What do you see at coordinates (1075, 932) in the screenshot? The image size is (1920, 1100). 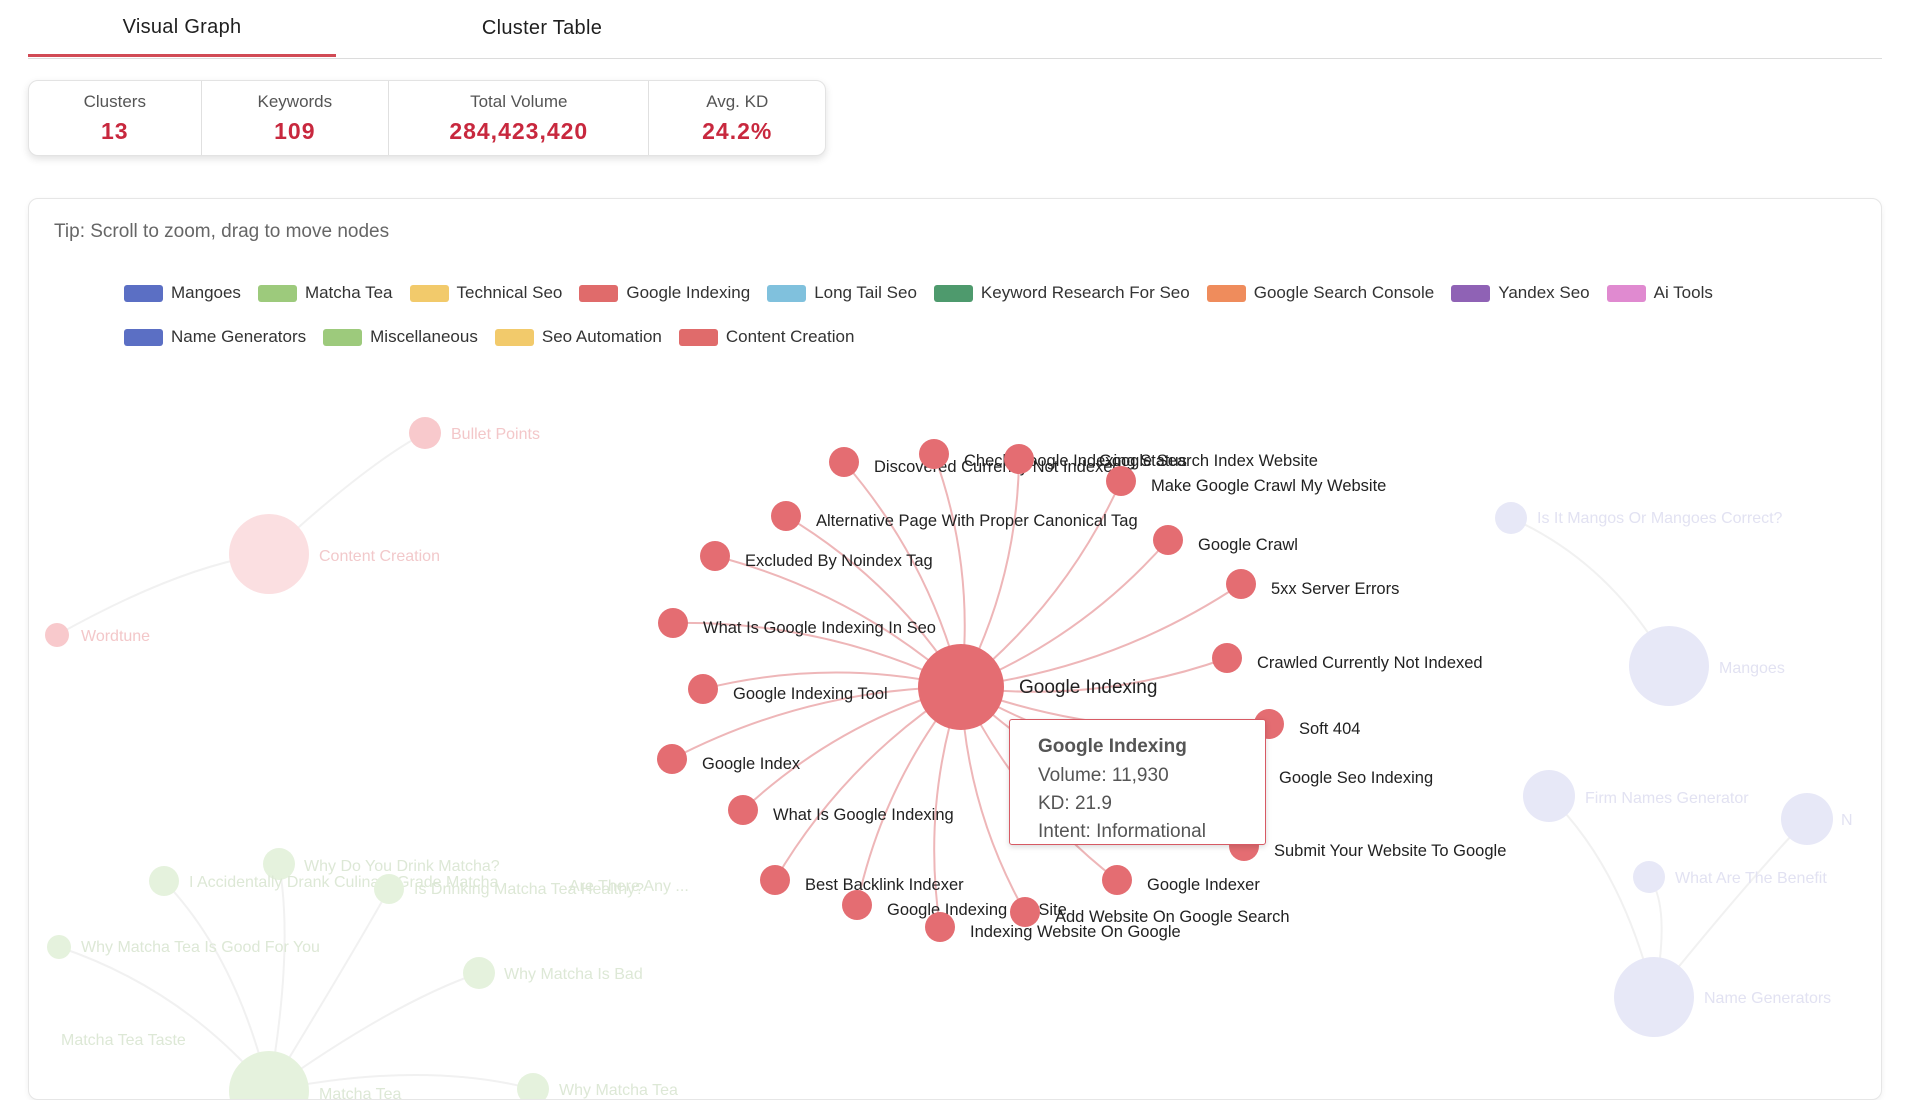 I see `keyword-node-label: Indexing Website On Google` at bounding box center [1075, 932].